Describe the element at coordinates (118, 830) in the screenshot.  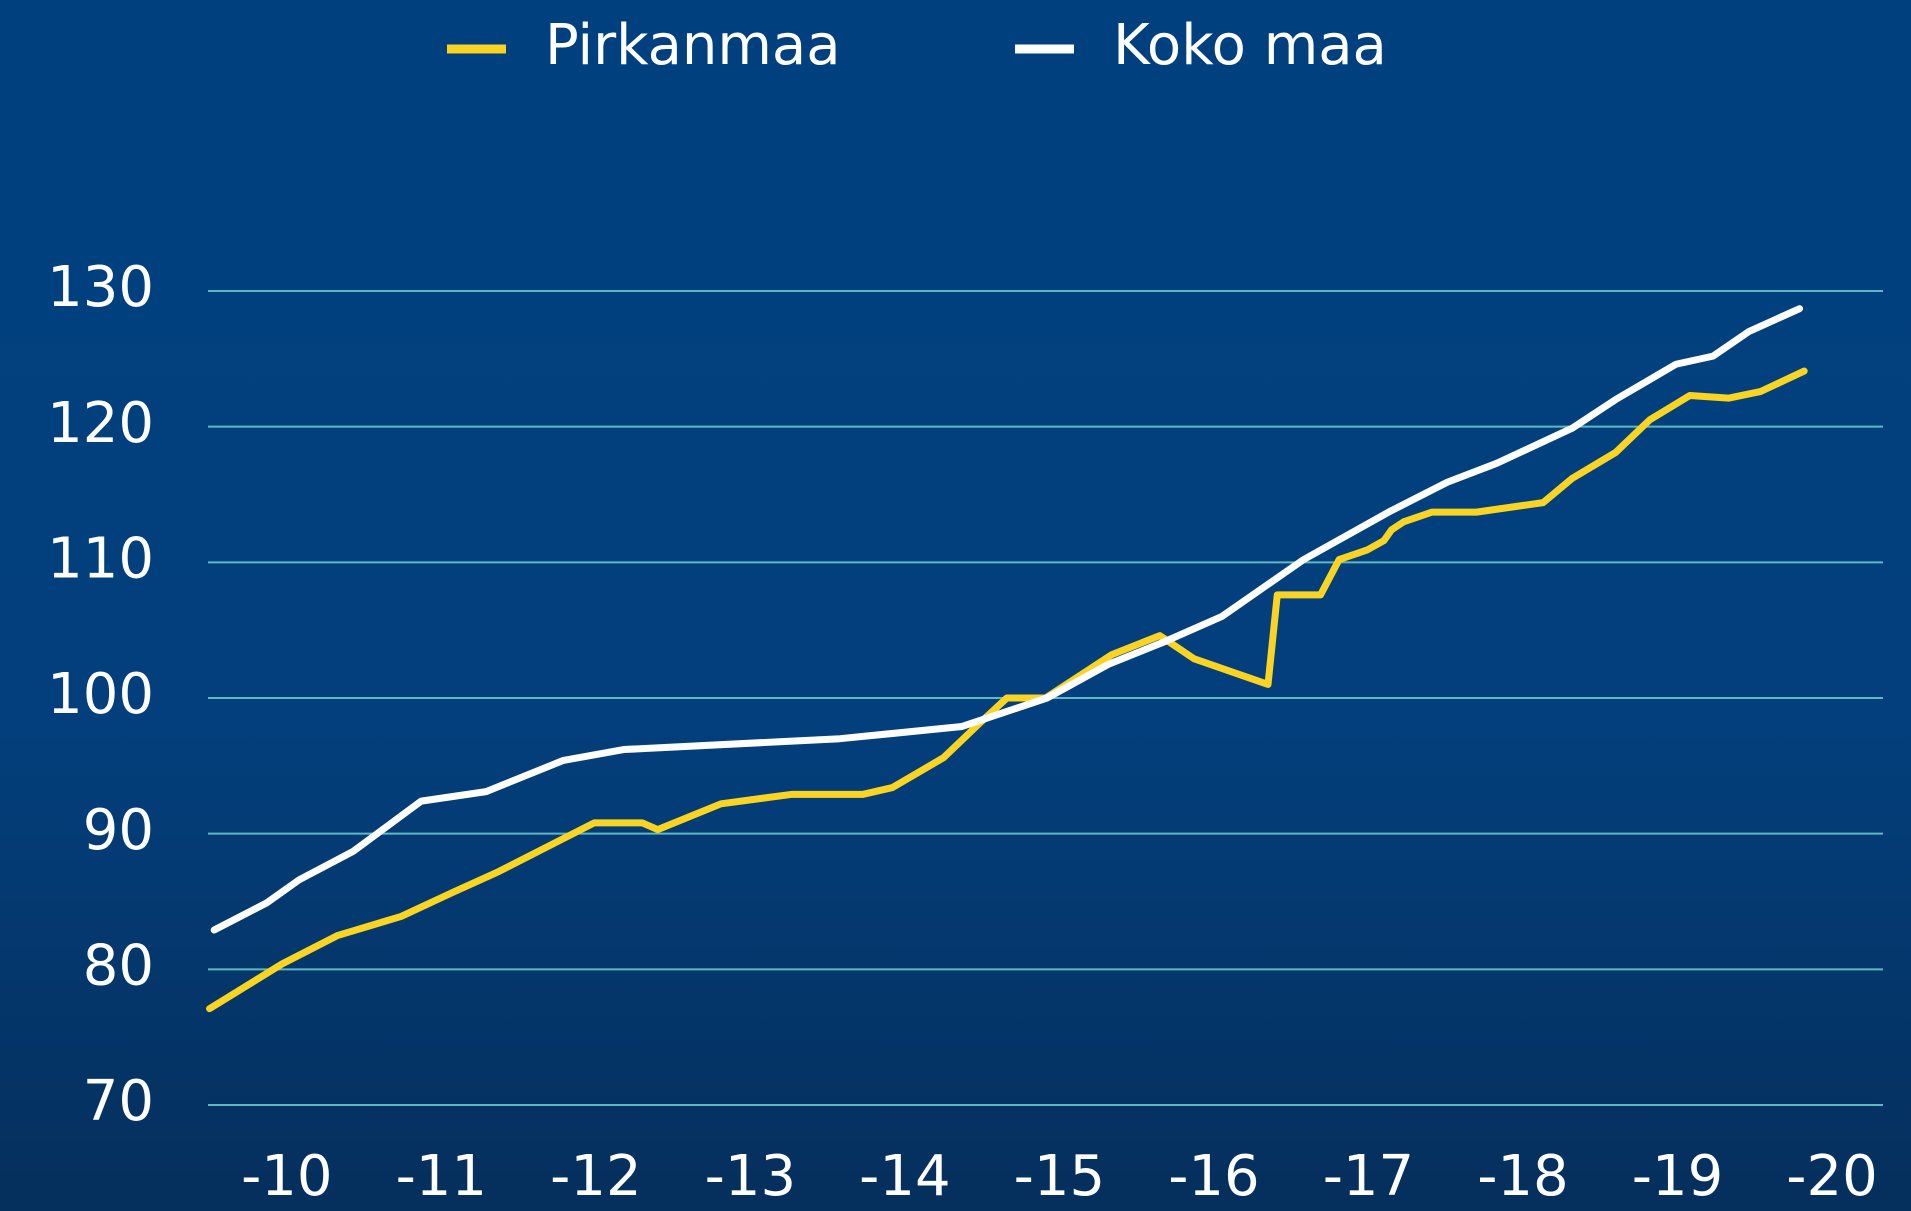
I see `y-tick-label: 90` at that location.